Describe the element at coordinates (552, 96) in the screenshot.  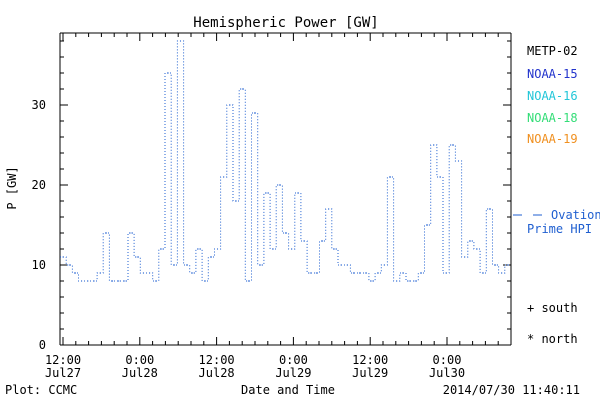
I see `legend-entry-noaa-16: NOAA-16` at that location.